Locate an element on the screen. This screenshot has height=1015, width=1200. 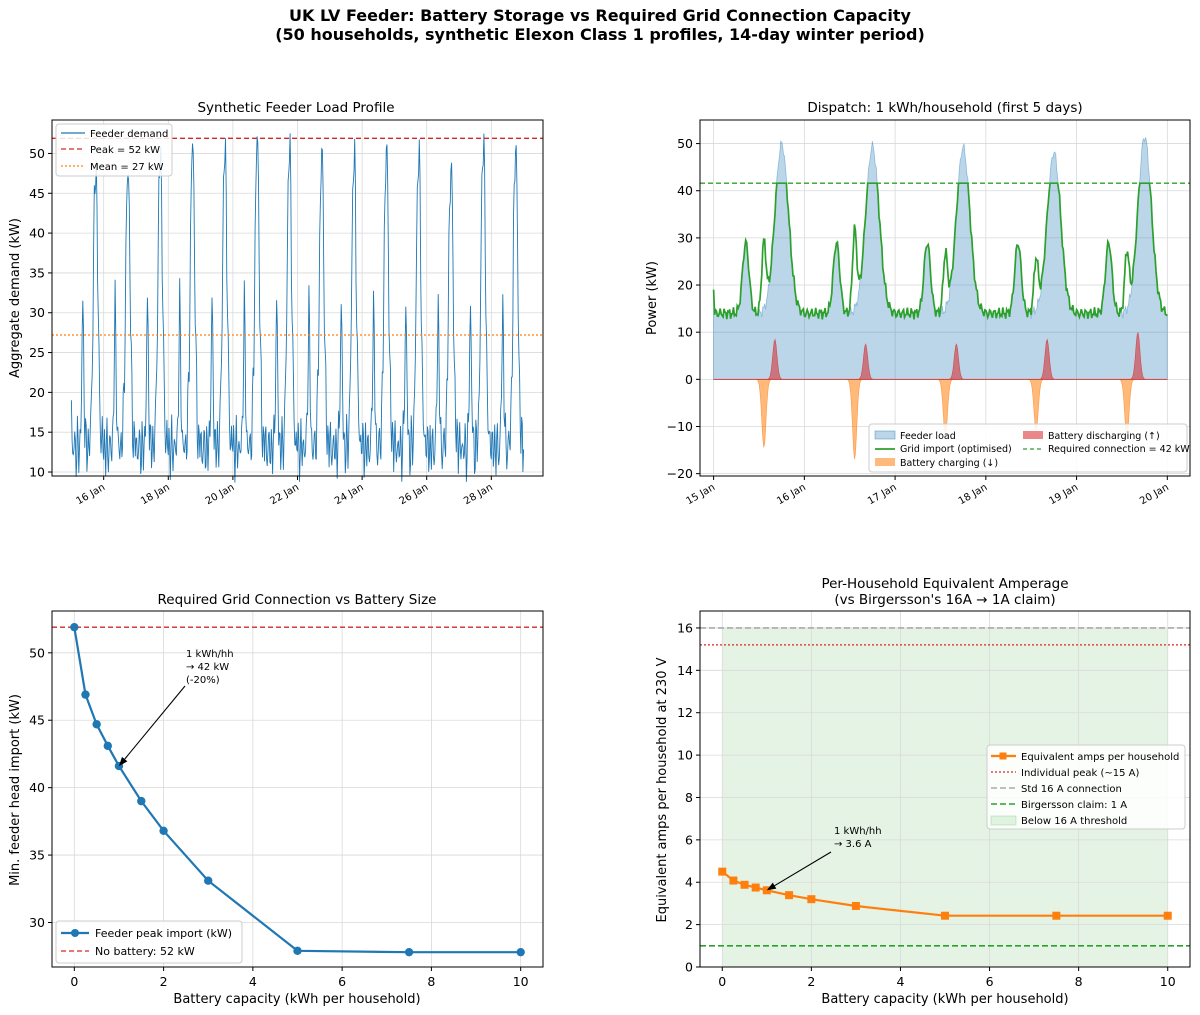
y-tick-label: 16 is located at coordinates (685, 627).